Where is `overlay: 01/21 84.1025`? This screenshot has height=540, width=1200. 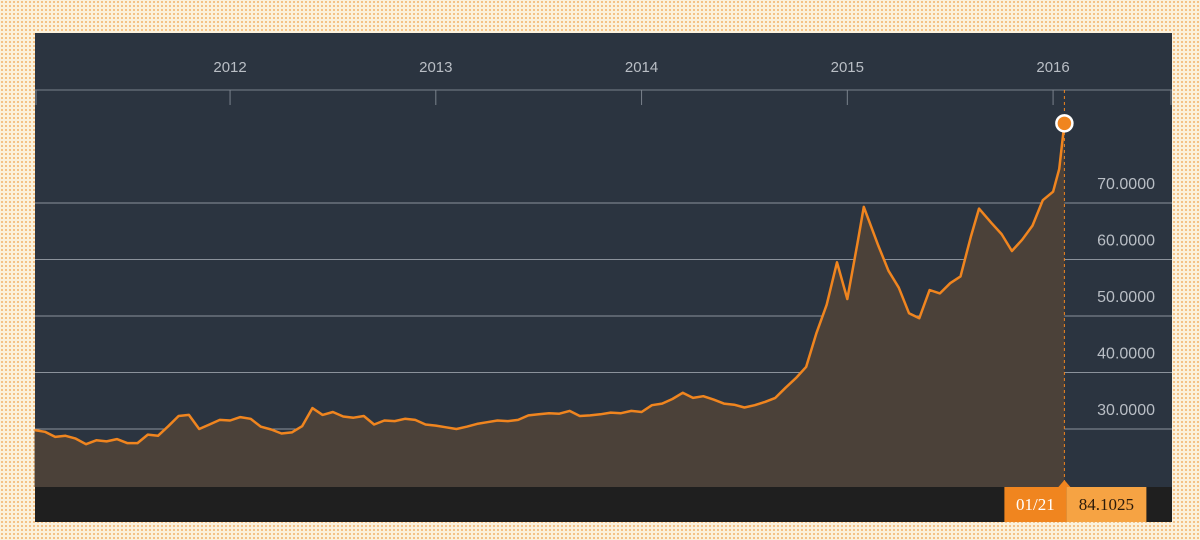 overlay: 01/21 84.1025 is located at coordinates (1075, 318).